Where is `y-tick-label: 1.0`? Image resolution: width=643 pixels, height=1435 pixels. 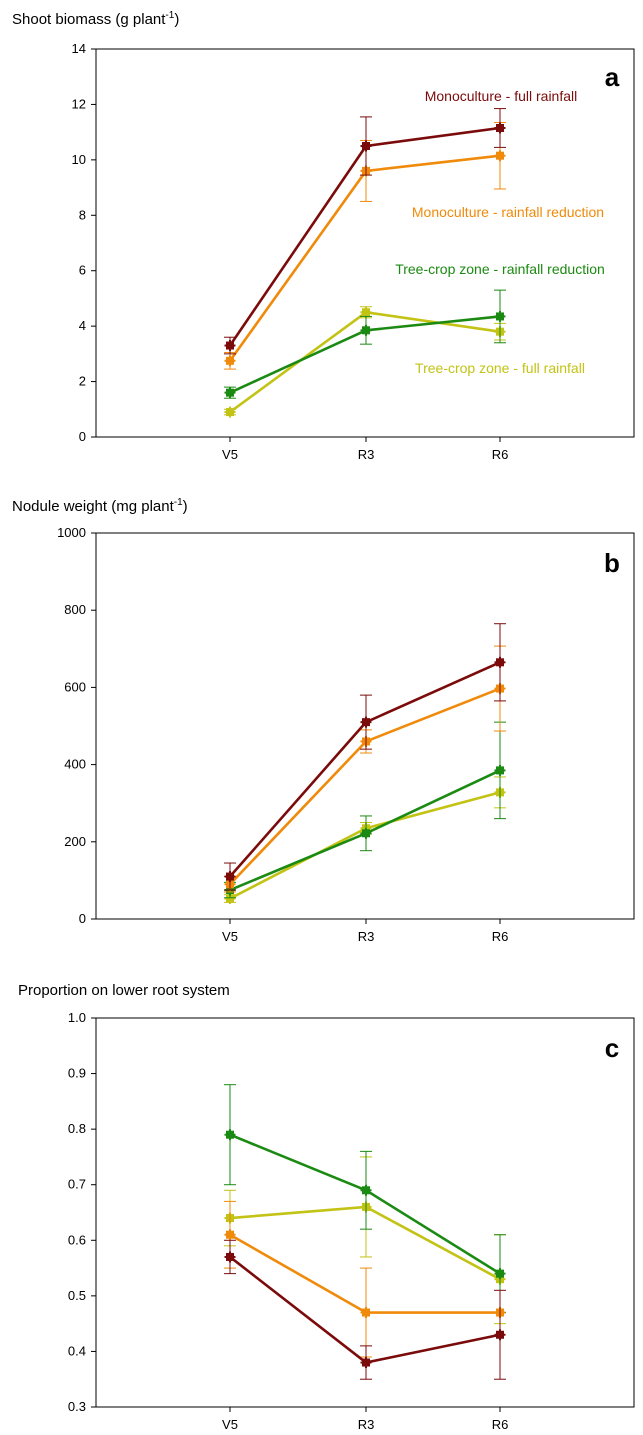 y-tick-label: 1.0 is located at coordinates (77, 1017).